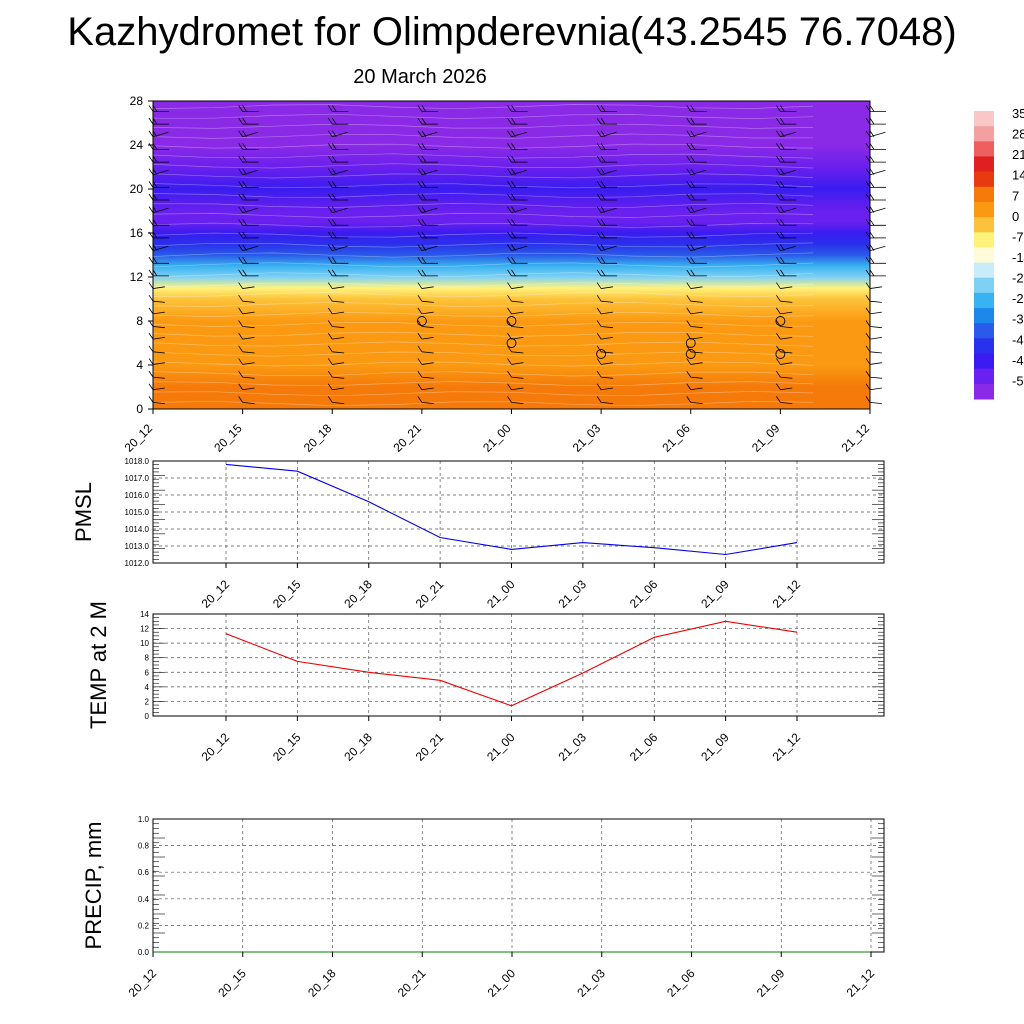  What do you see at coordinates (572, 747) in the screenshot?
I see `x-tick-label: 21_03` at bounding box center [572, 747].